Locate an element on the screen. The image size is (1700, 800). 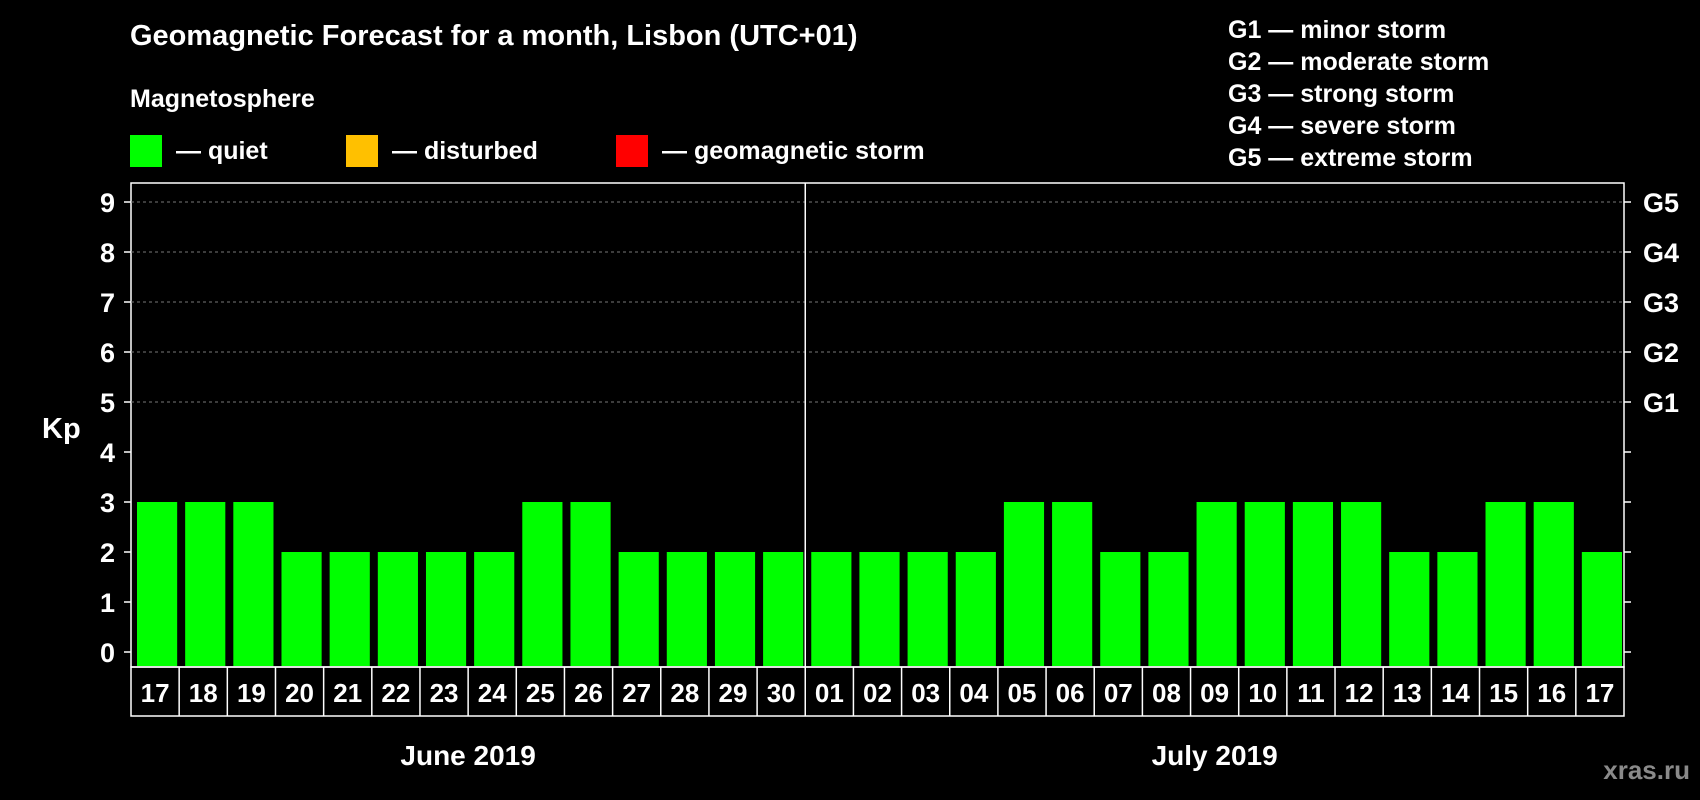
watermark: xras.ru is located at coordinates (1646, 770).